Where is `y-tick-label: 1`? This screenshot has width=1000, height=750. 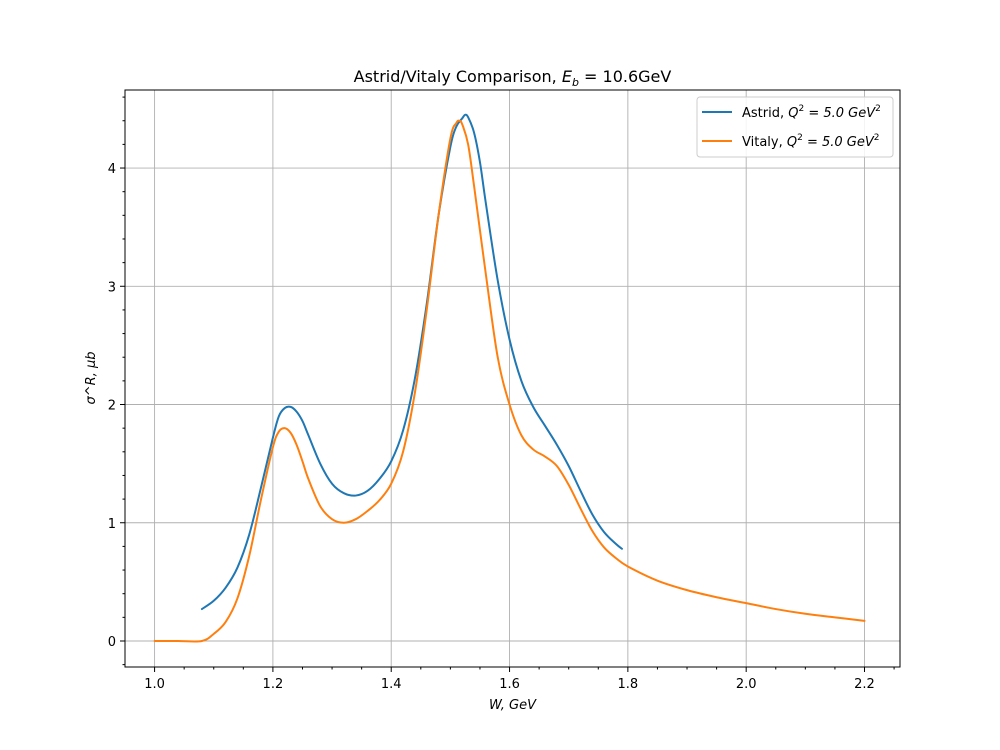
y-tick-label: 1 is located at coordinates (112, 524).